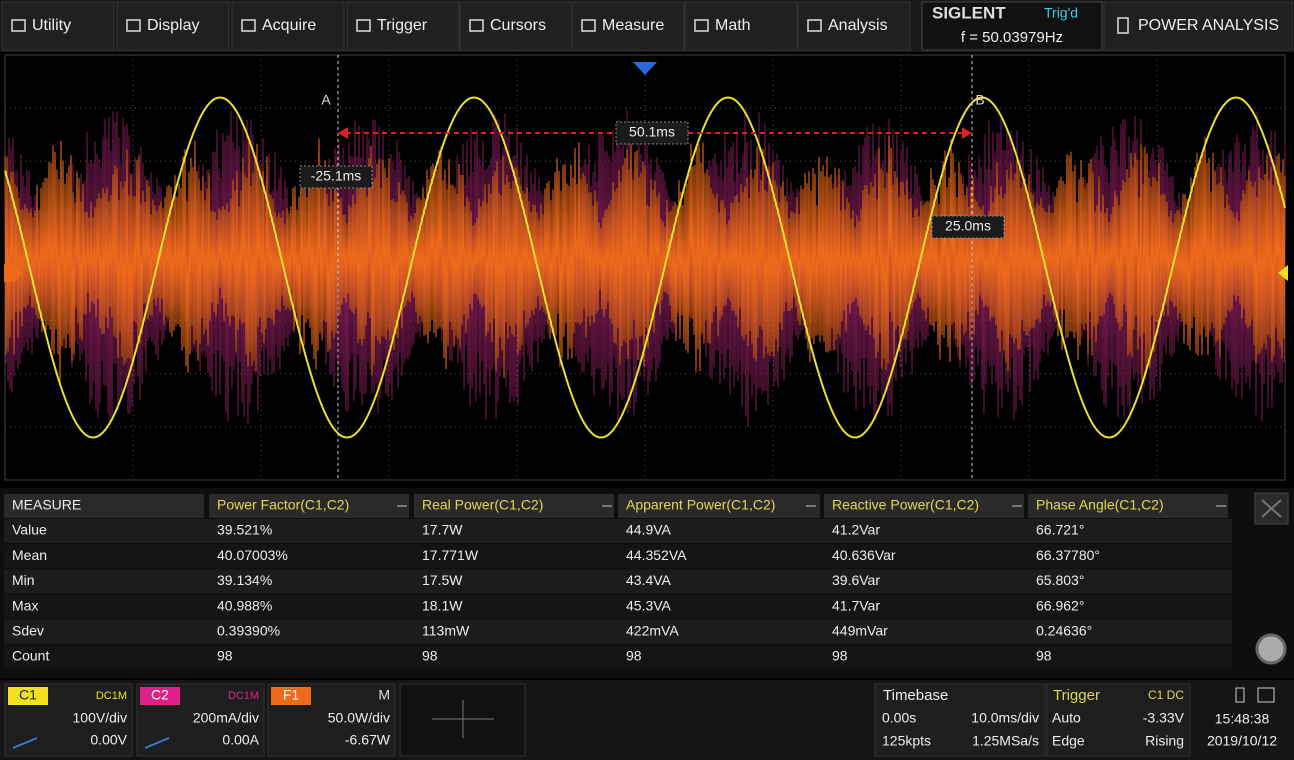  What do you see at coordinates (336, 176) in the screenshot?
I see `cursor-a-time: -25.1ms` at bounding box center [336, 176].